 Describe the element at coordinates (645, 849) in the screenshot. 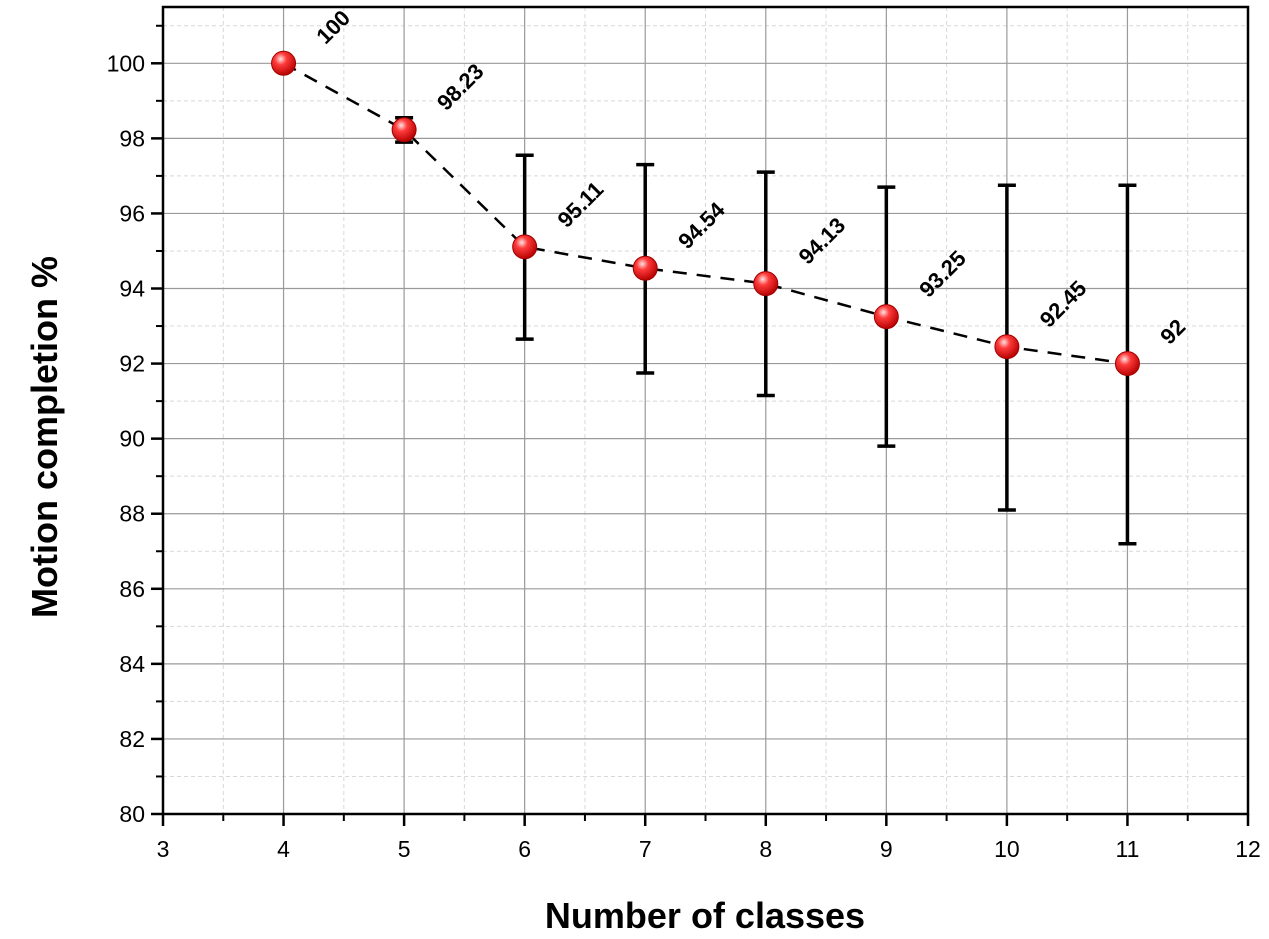

I see `x-tick-label: 7` at that location.